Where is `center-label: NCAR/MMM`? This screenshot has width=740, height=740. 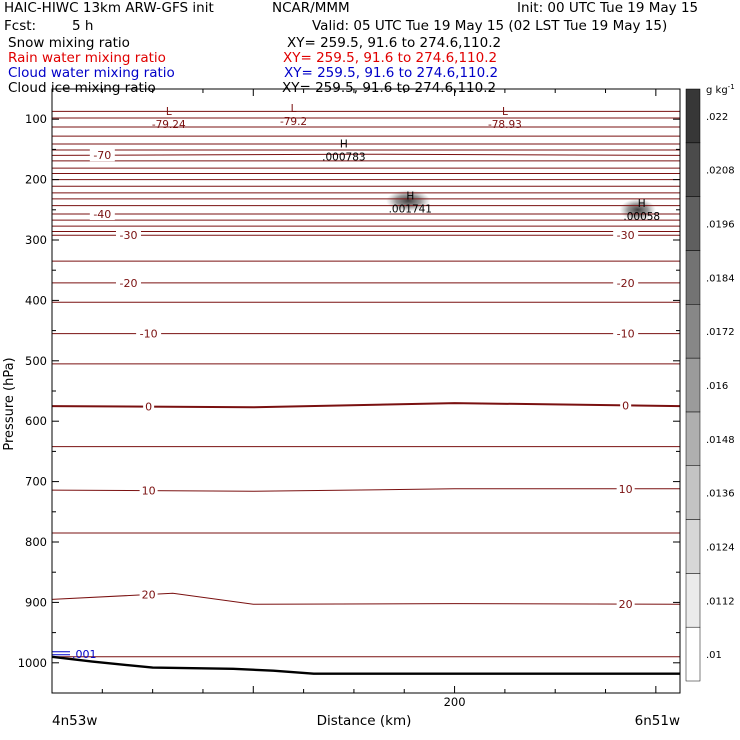
center-label: NCAR/MMM is located at coordinates (311, 8).